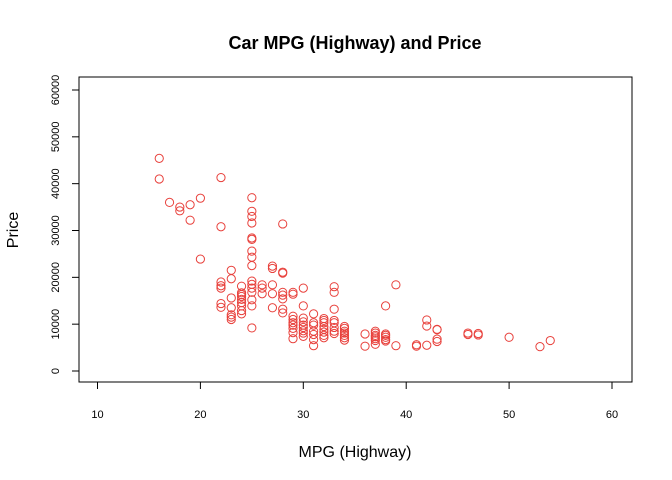 This screenshot has width=672, height=480. What do you see at coordinates (355, 452) in the screenshot?
I see `x-axis-label: MPG (Highway)` at bounding box center [355, 452].